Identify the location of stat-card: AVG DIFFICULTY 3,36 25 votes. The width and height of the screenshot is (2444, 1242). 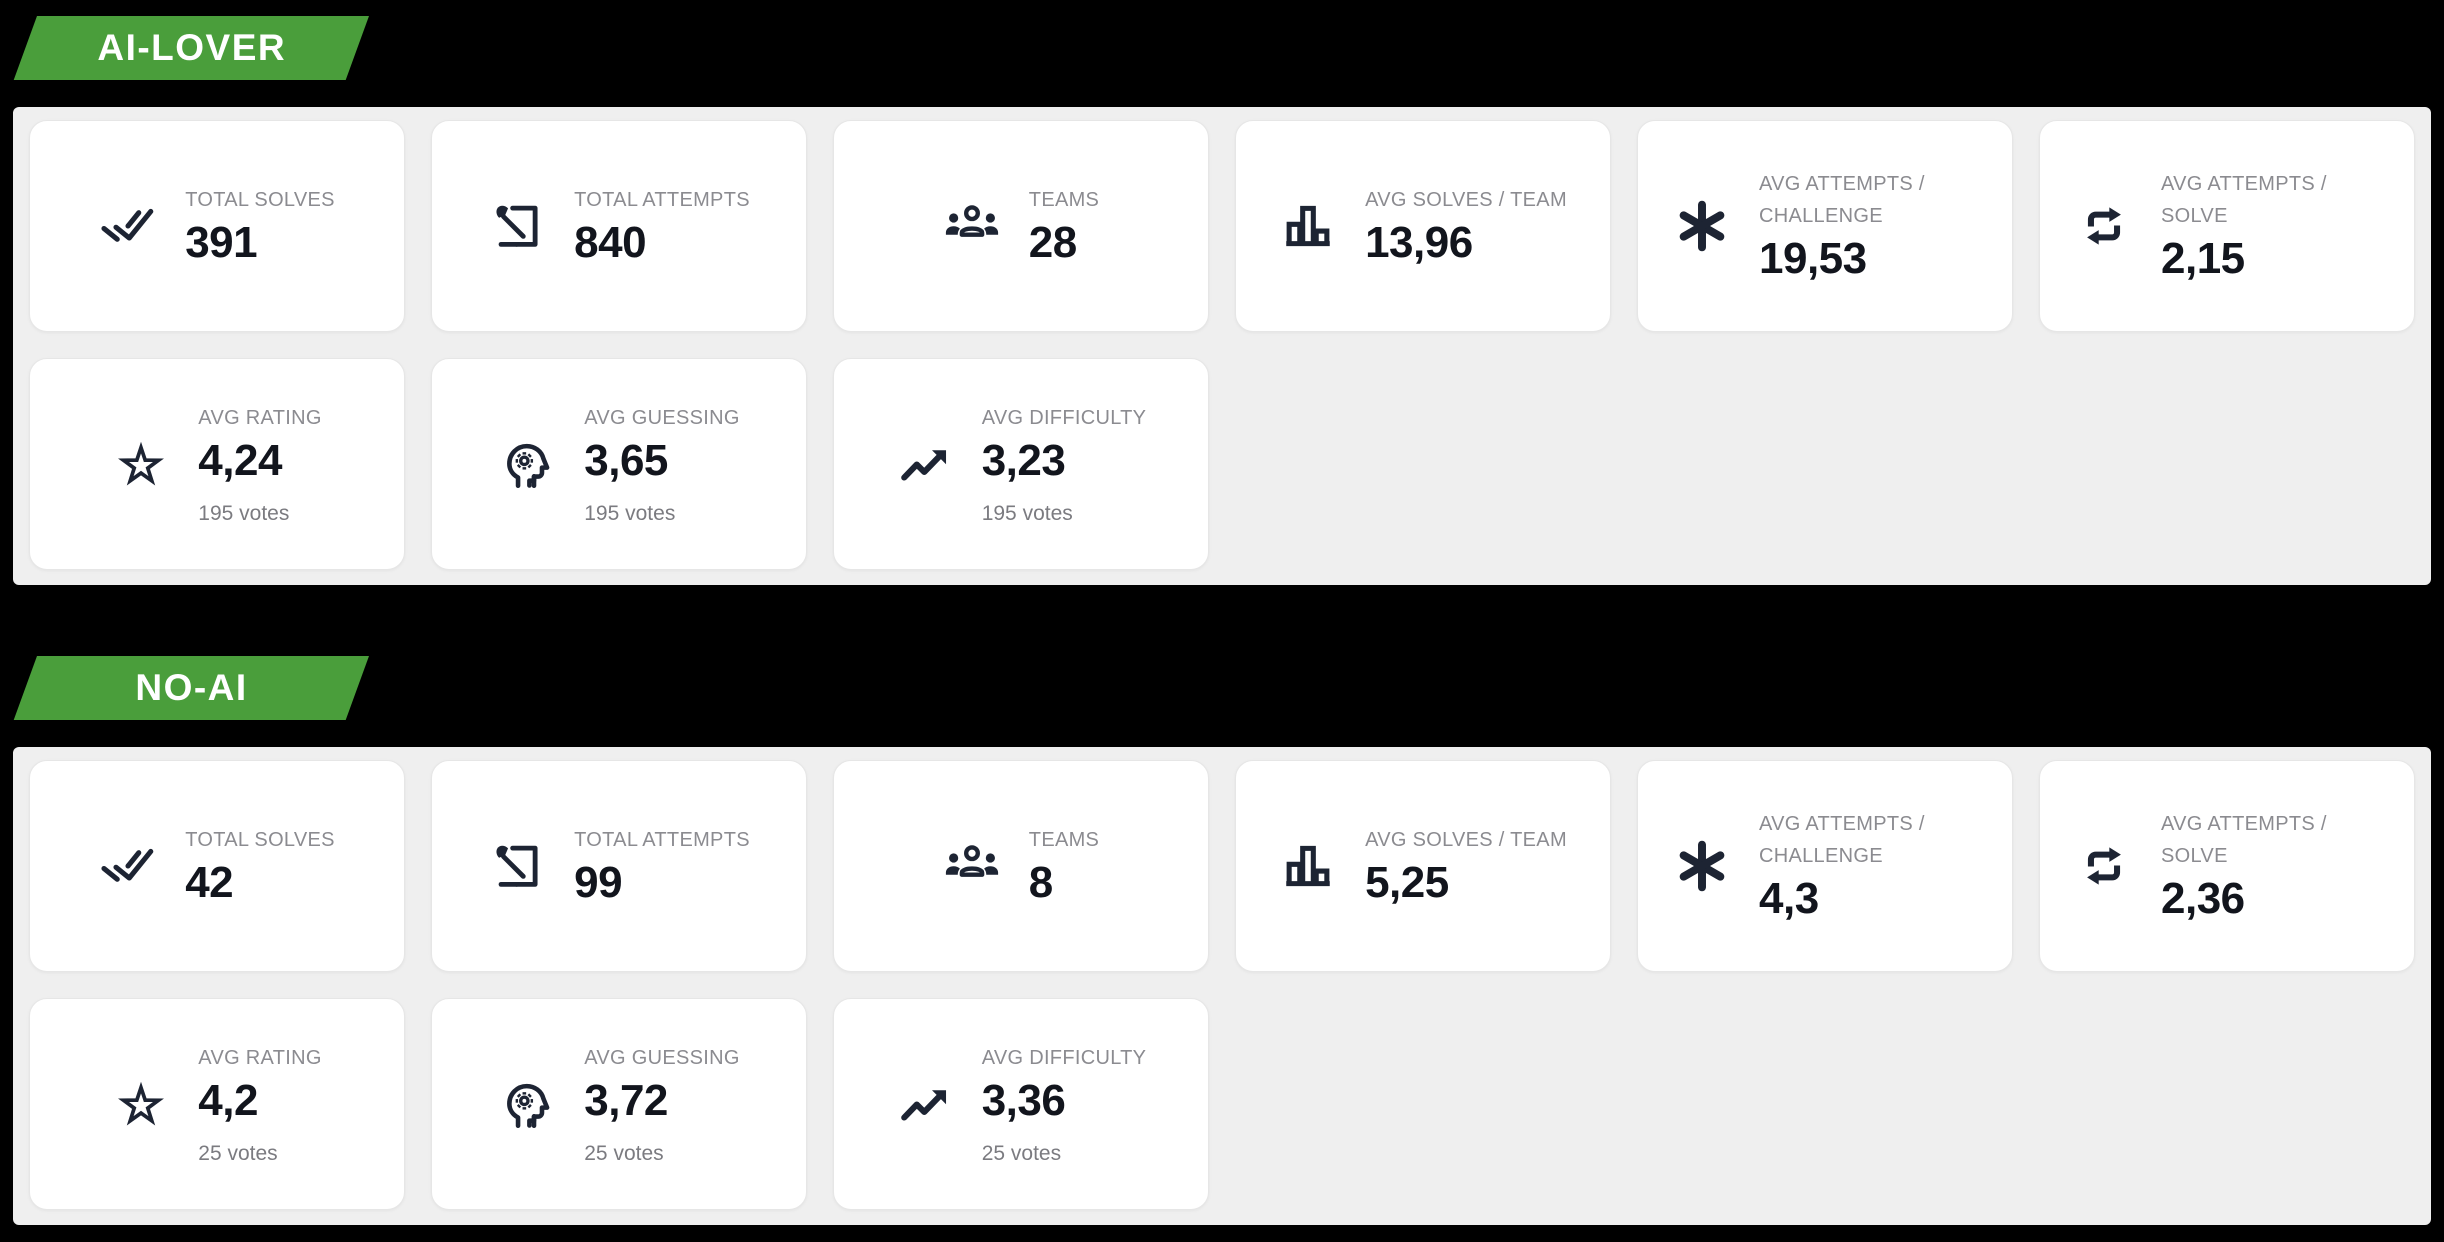
(1021, 1104).